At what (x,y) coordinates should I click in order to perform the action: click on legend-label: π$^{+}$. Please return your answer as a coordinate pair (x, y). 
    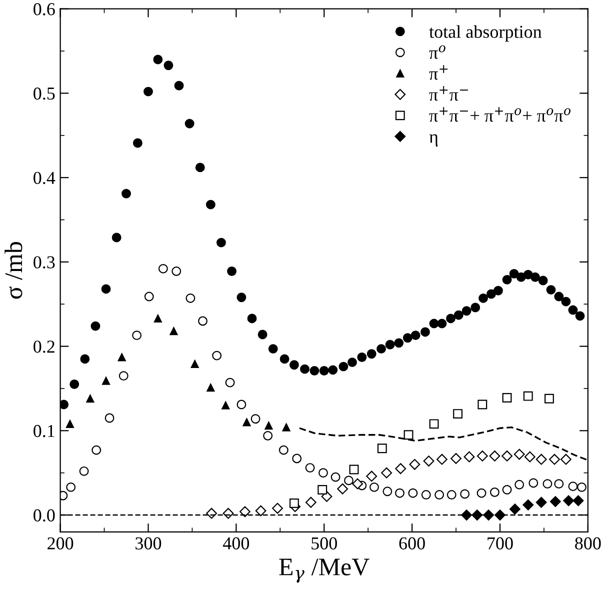
    Looking at the image, I should click on (438, 72).